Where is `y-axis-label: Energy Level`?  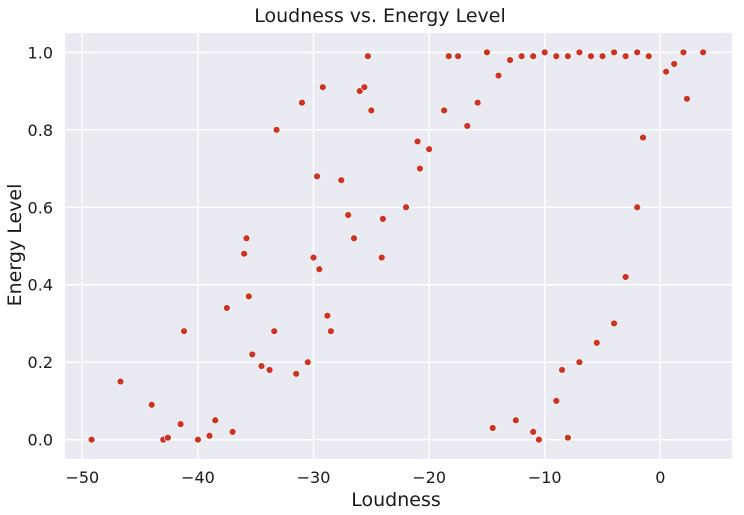 y-axis-label: Energy Level is located at coordinates (15, 245).